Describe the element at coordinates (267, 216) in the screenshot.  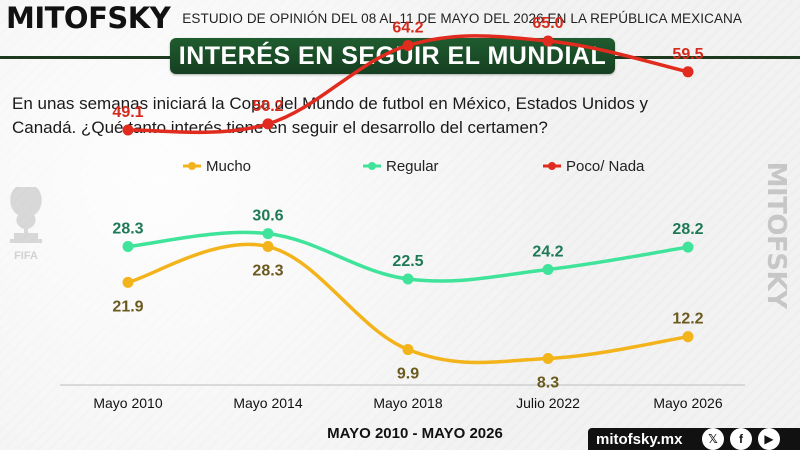
I see `data-label: 30.6` at that location.